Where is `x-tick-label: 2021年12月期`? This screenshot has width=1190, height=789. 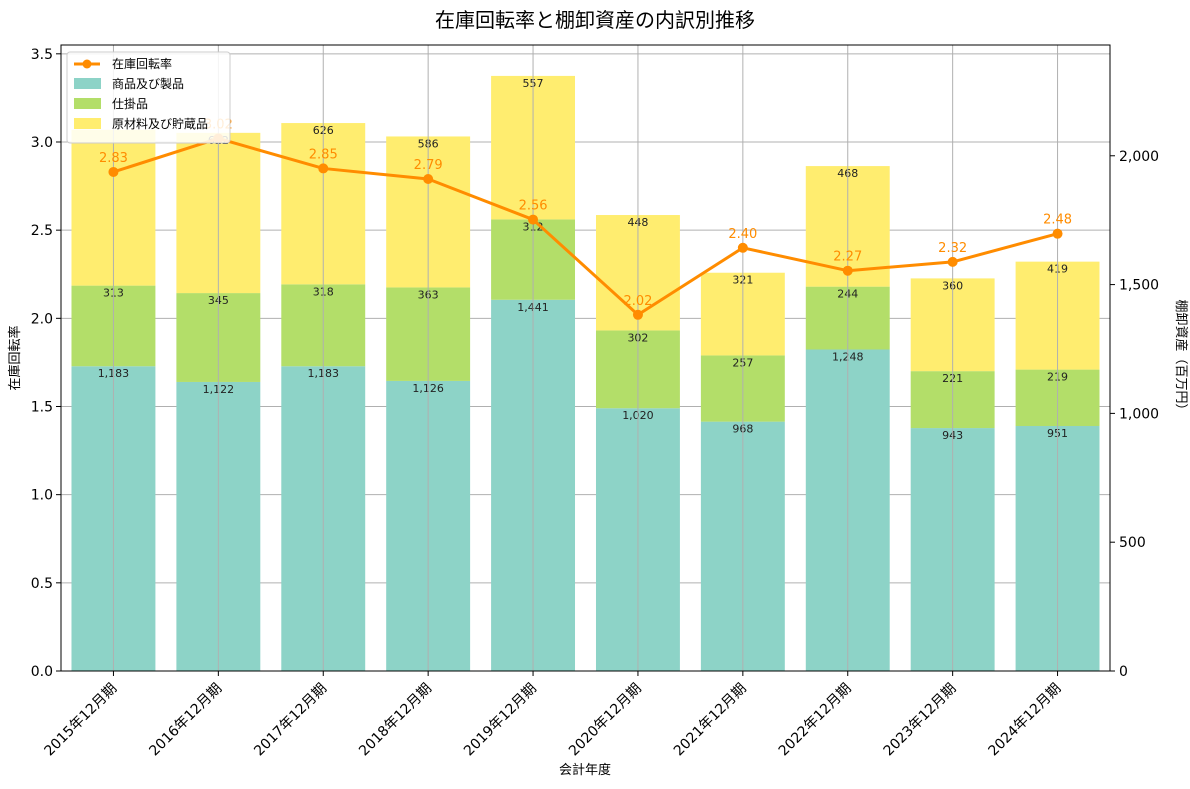
x-tick-label: 2021年12月期 is located at coordinates (710, 720).